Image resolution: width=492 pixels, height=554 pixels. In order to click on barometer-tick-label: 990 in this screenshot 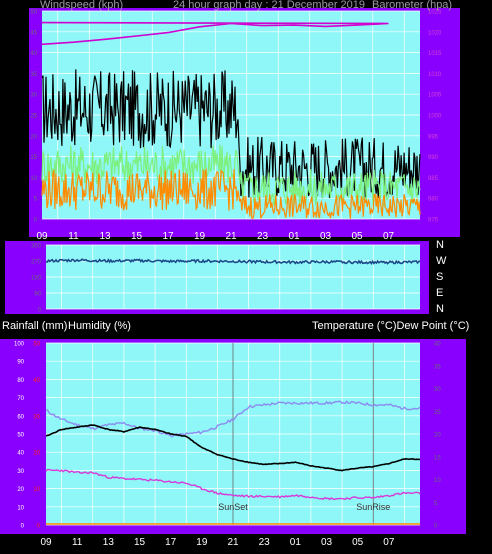, I will do `click(433, 158)`.